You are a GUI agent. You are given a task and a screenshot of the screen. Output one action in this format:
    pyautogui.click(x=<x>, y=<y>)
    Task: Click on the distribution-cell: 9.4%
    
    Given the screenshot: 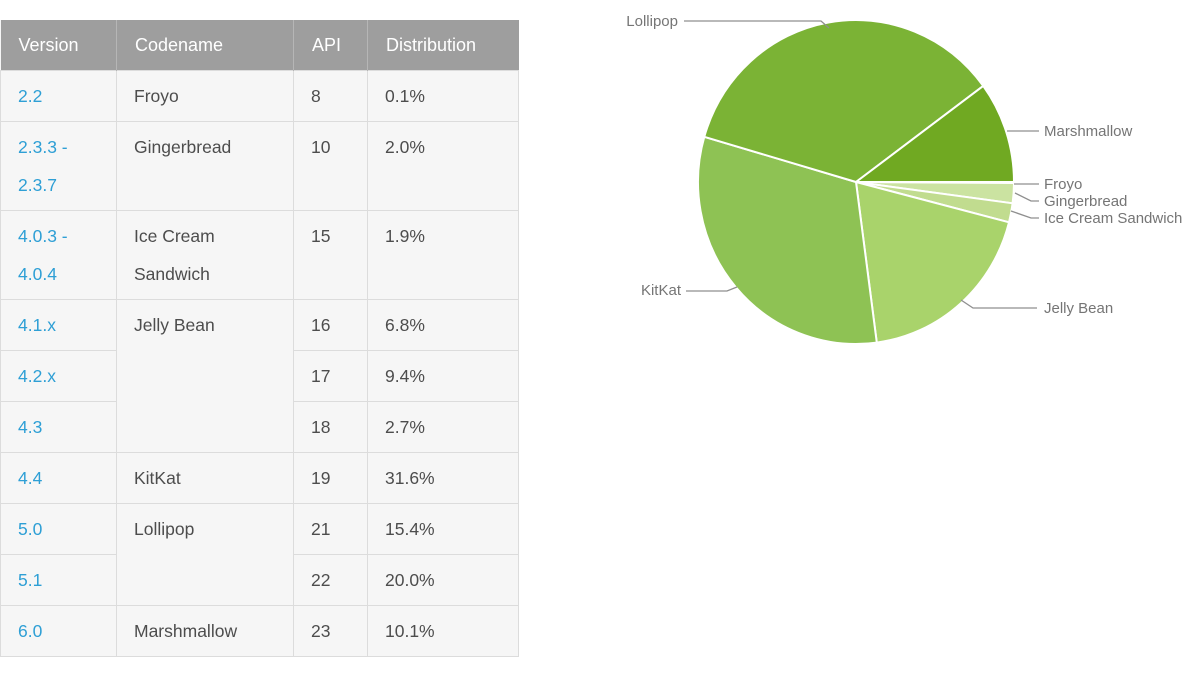 What is the action you would take?
    pyautogui.click(x=443, y=376)
    